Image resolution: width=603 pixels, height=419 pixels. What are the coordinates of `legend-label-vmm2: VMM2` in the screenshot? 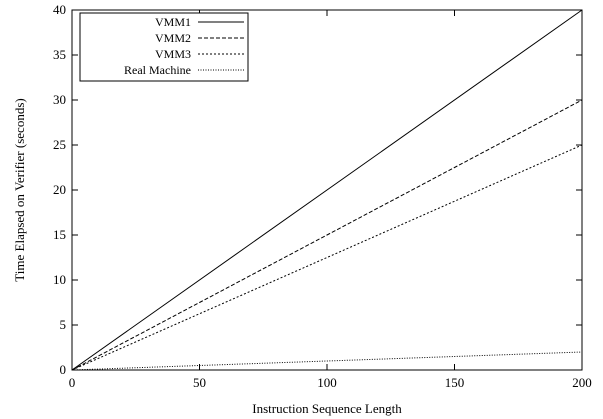 It's located at (173, 38).